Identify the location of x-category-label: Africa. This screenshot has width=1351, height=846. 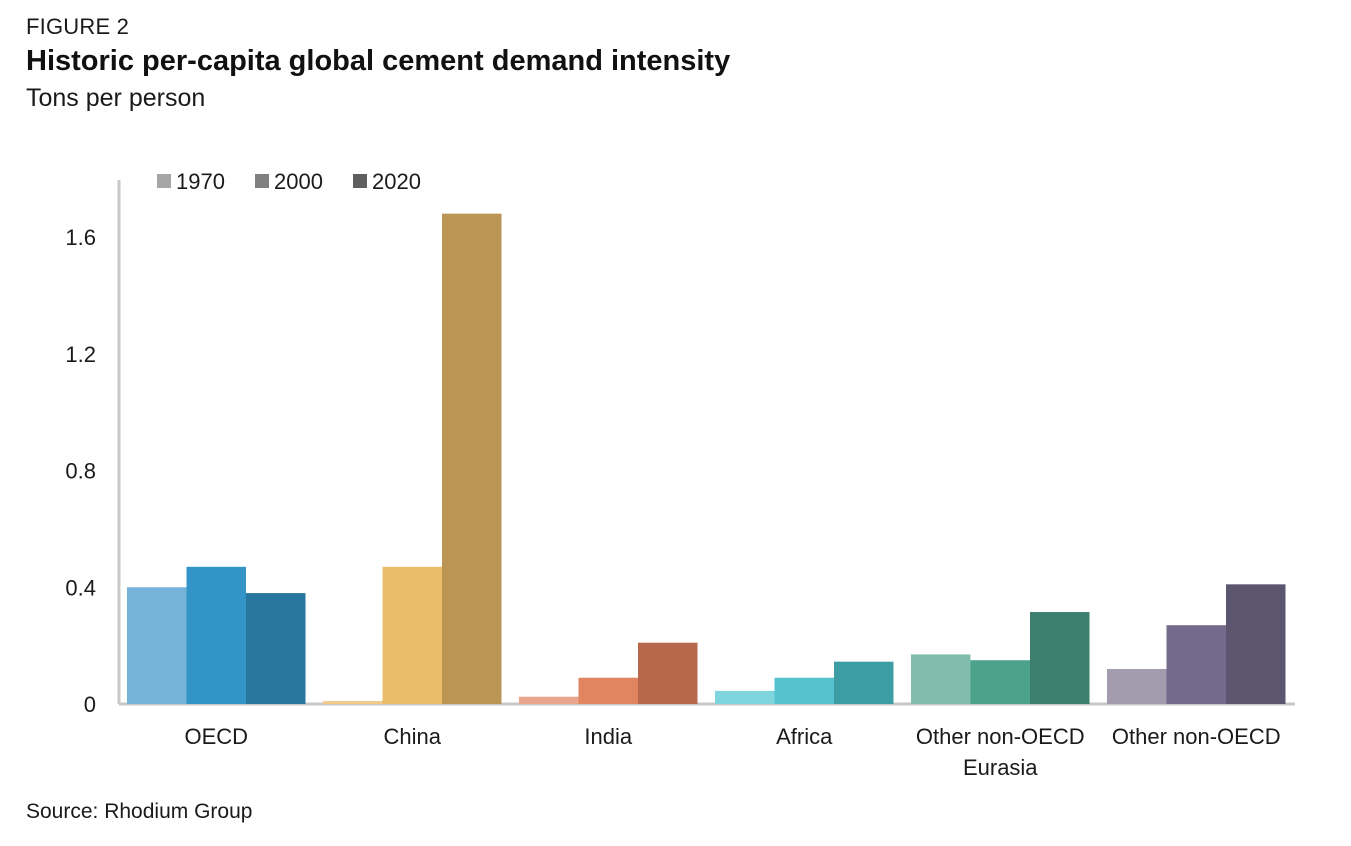
(804, 736).